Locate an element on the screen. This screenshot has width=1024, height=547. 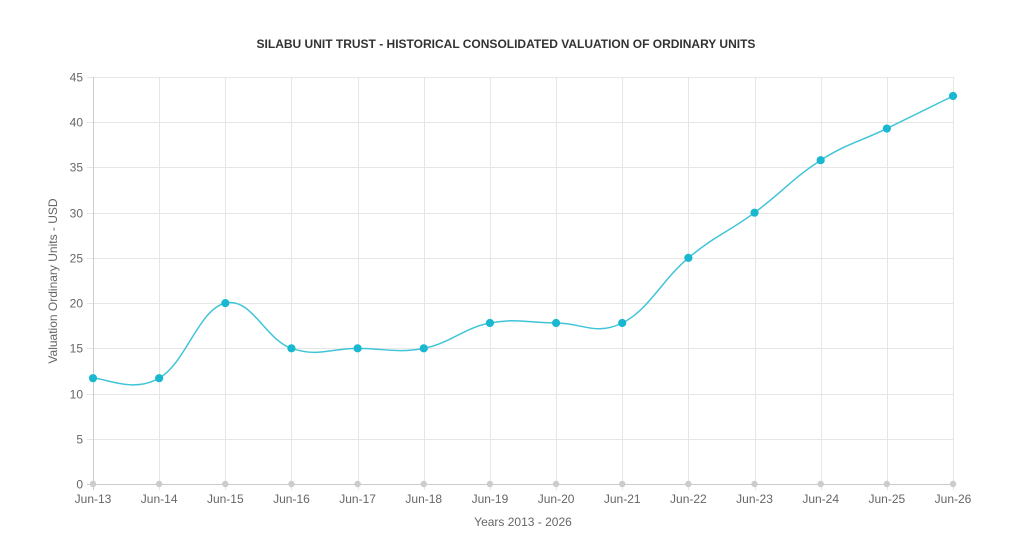
x-tick-label: Jun-15 is located at coordinates (225, 499).